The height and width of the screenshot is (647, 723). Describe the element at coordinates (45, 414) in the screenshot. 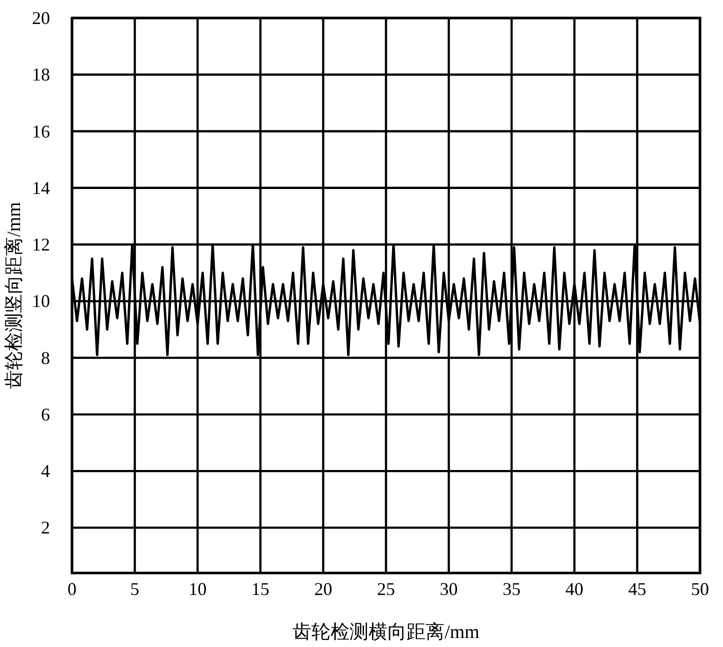

I see `y-tick-label: 6` at that location.